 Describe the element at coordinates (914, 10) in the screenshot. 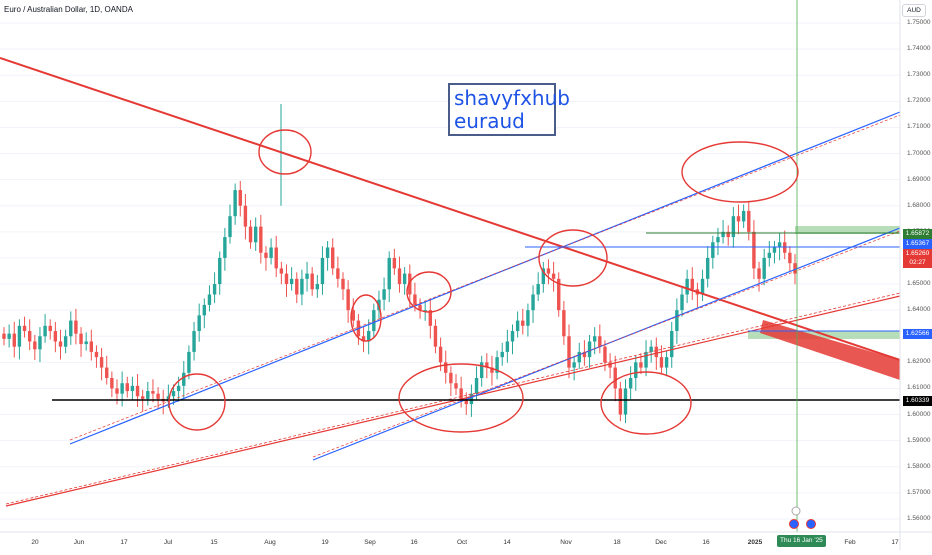

I see `currency-button: AUD` at that location.